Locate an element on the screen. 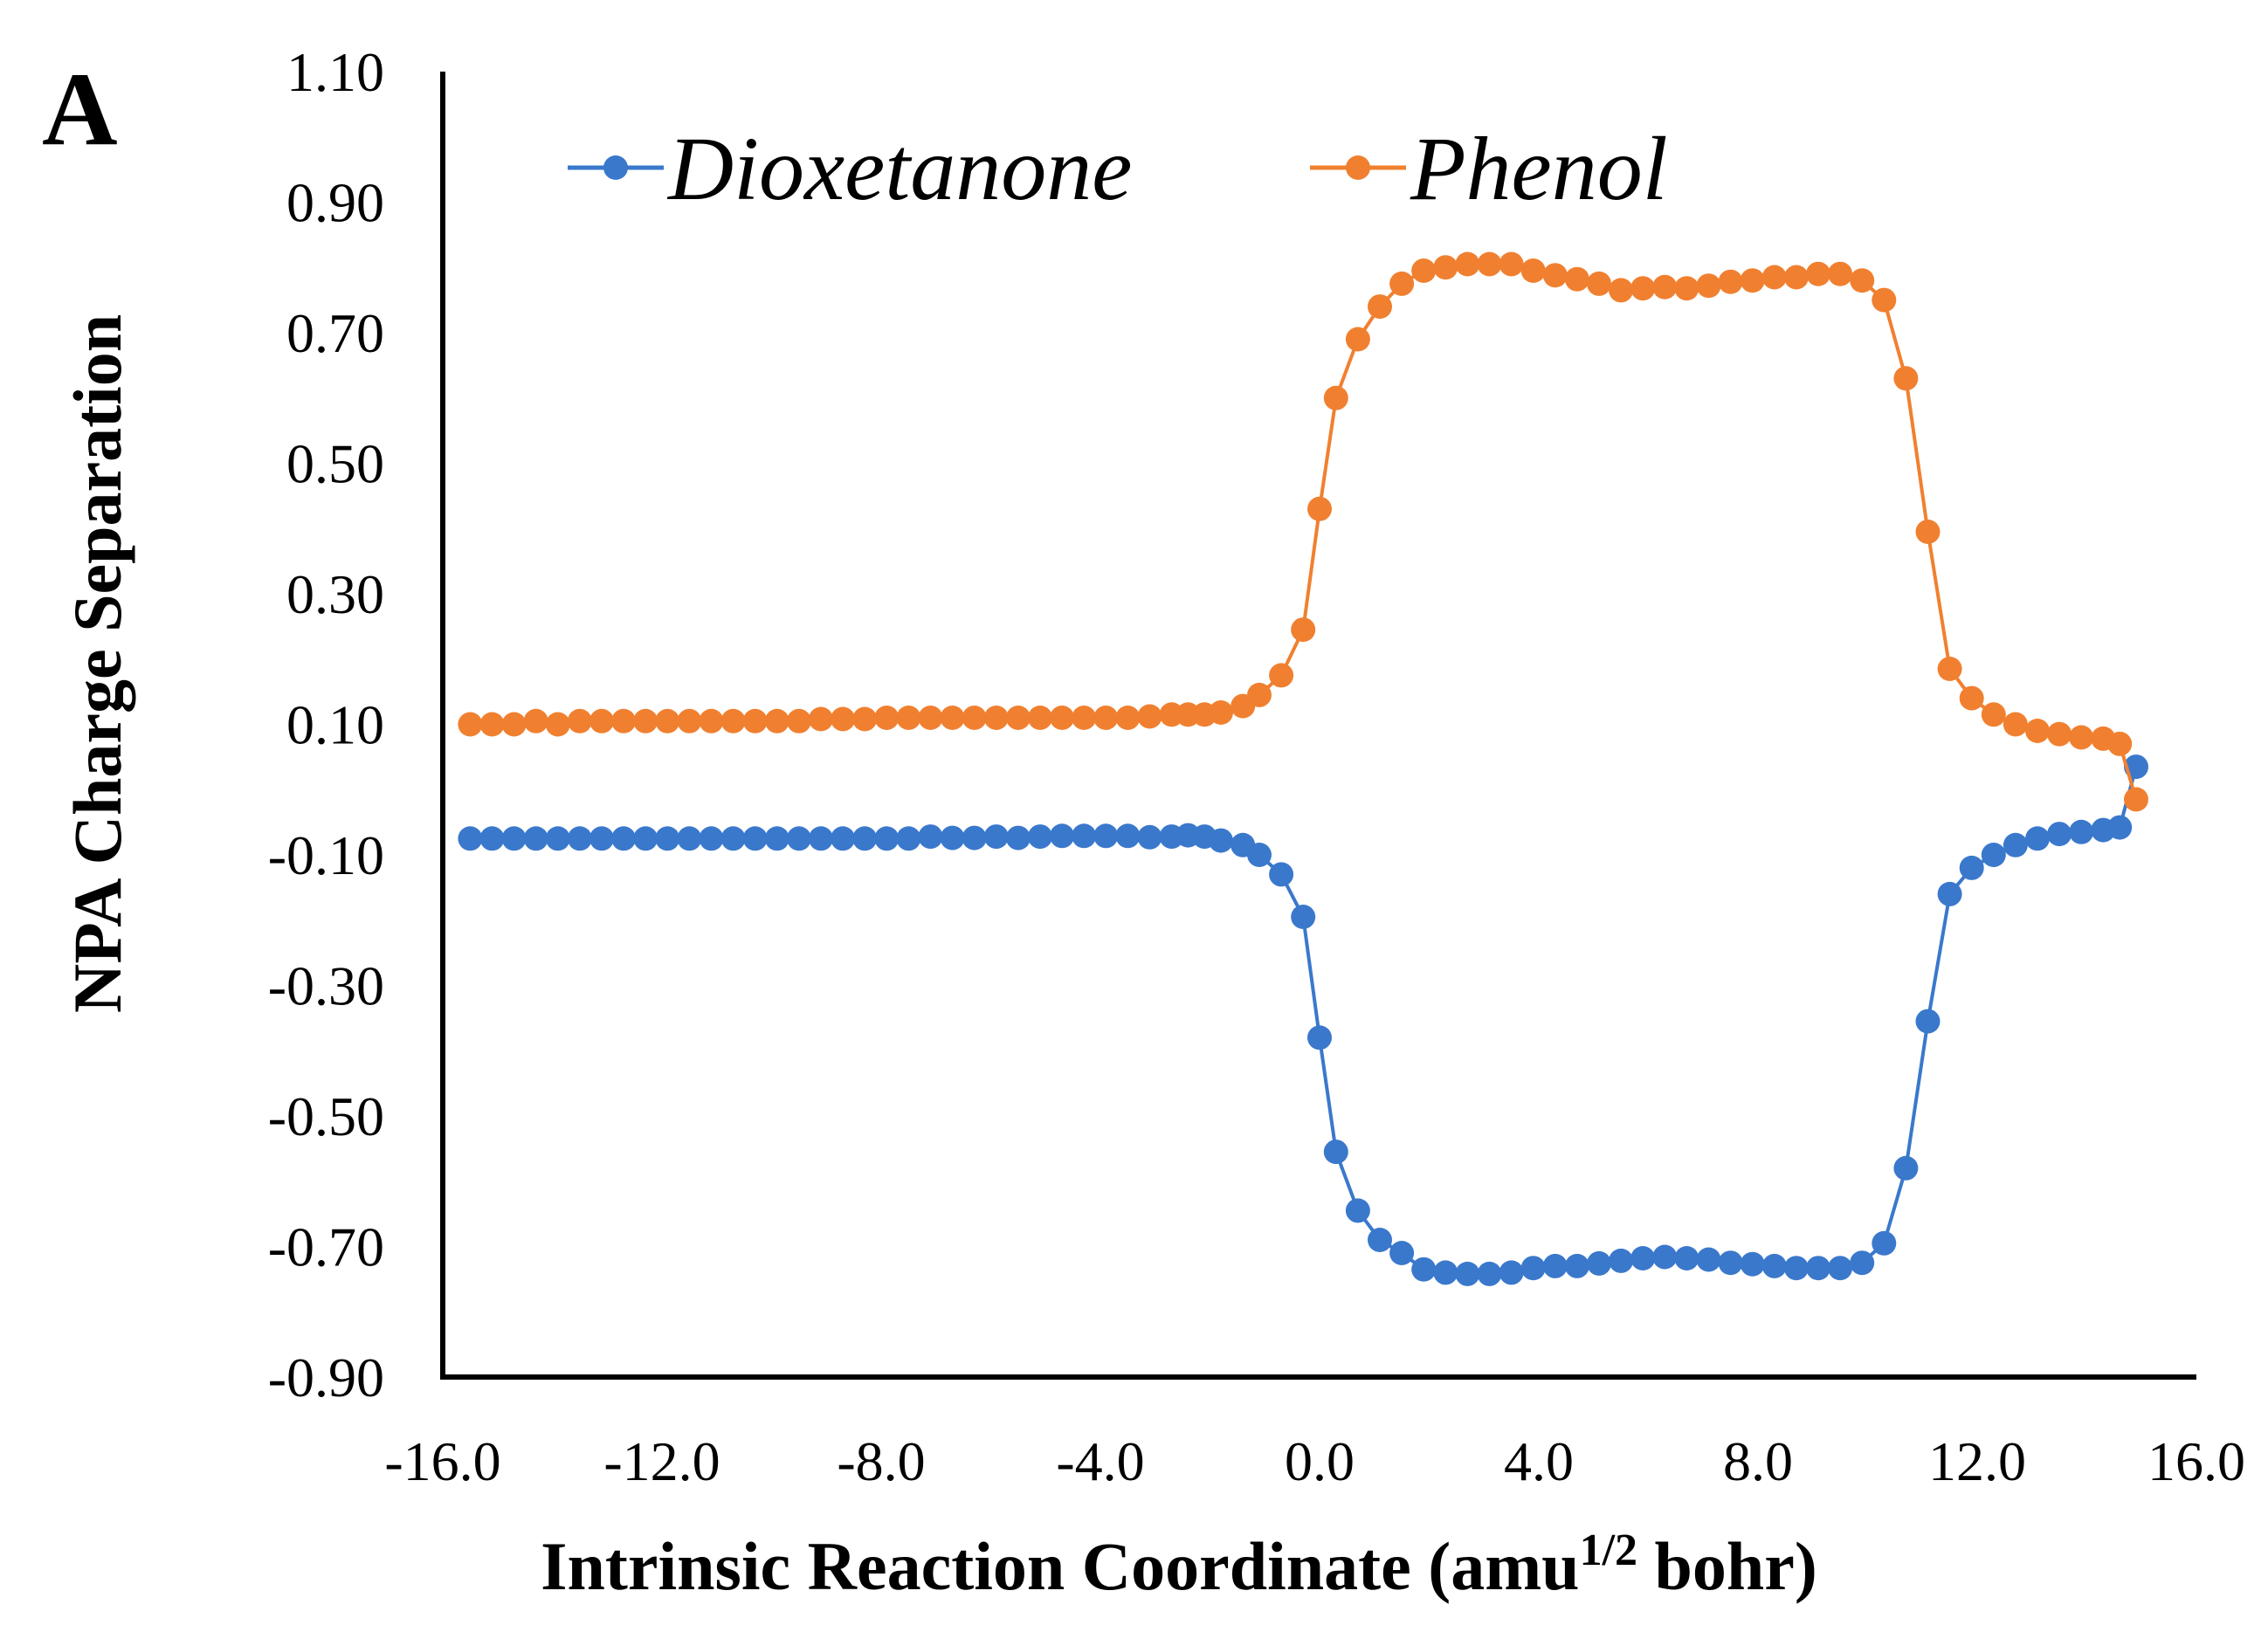 The width and height of the screenshot is (2268, 1639). legend: Dioxetanone Phenol is located at coordinates (1118, 169).